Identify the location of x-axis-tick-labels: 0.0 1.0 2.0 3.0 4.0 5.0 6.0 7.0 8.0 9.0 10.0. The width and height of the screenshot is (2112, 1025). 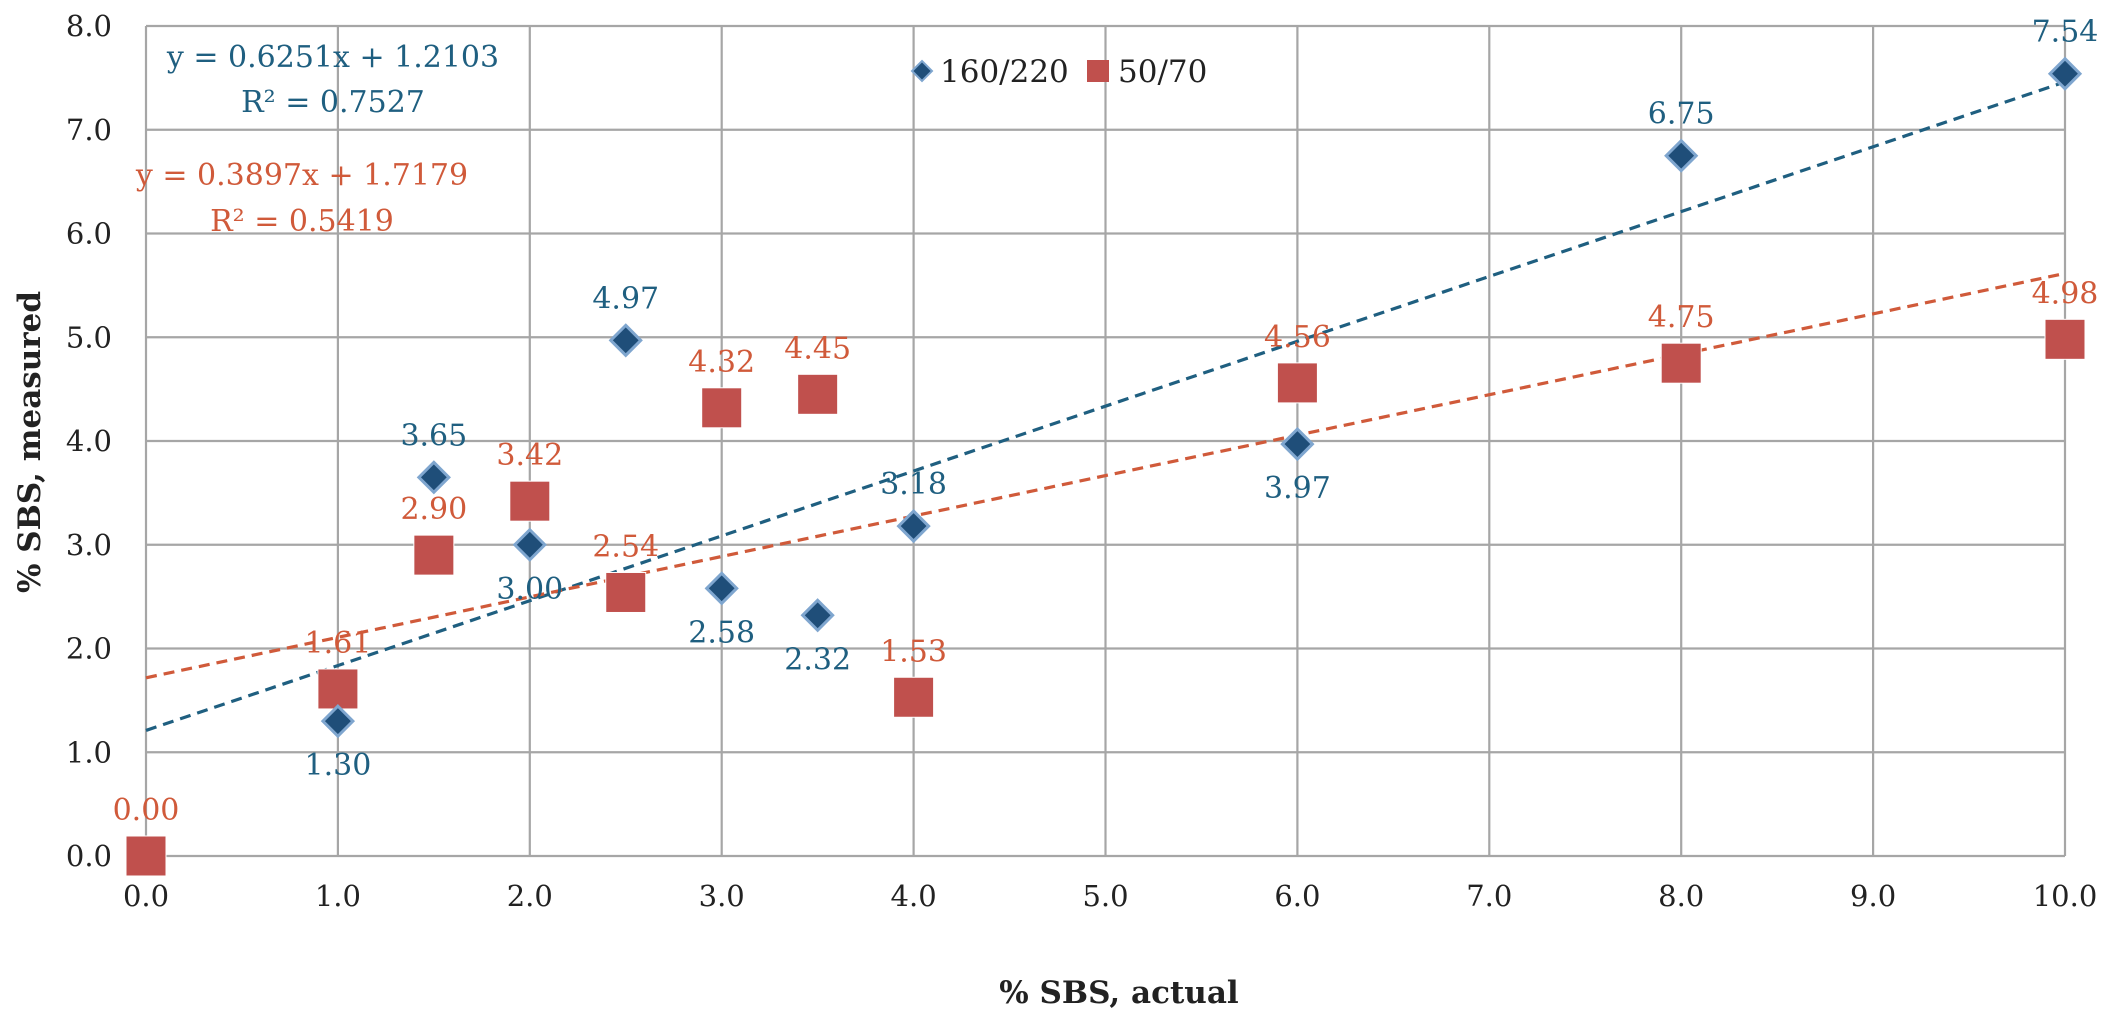
(1110, 896).